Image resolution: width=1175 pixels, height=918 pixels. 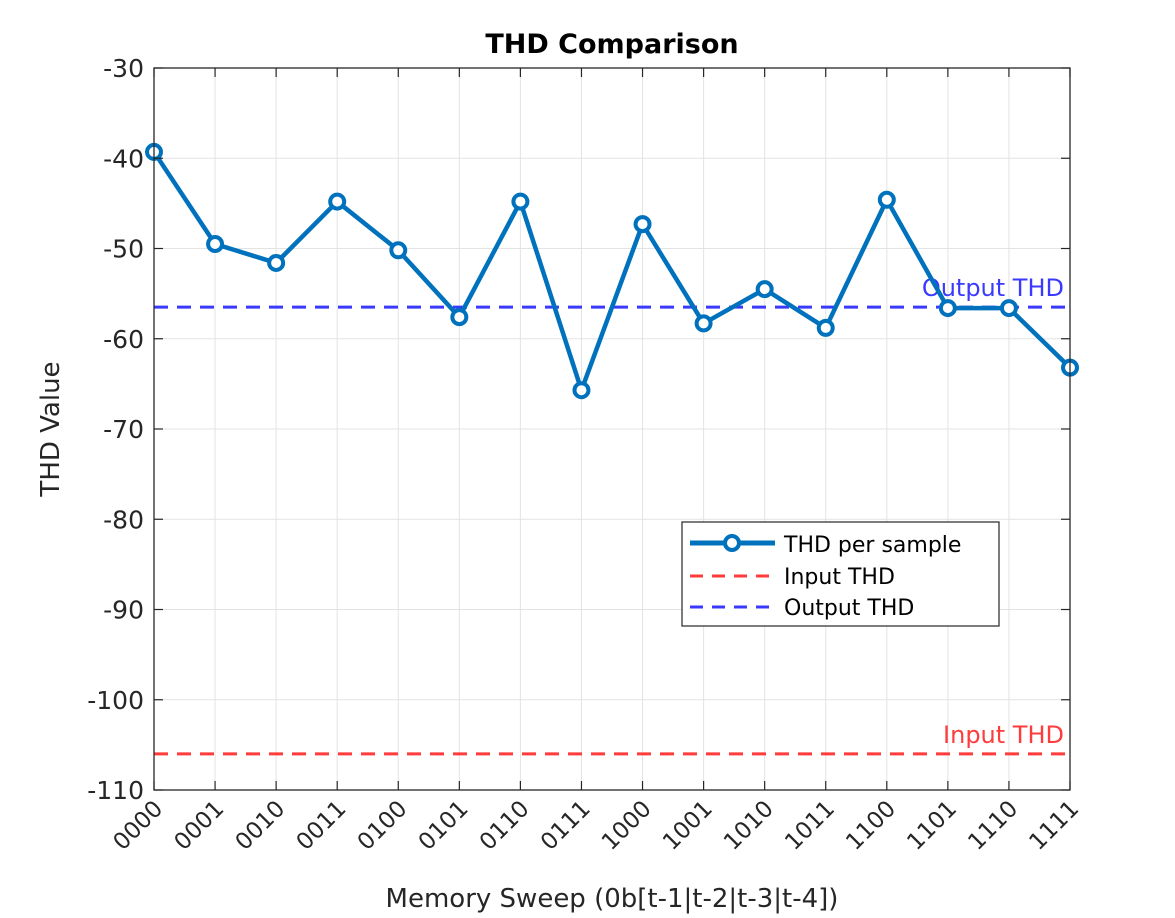 I want to click on legend: THD per sample Input THD Output THD, so click(x=840, y=574).